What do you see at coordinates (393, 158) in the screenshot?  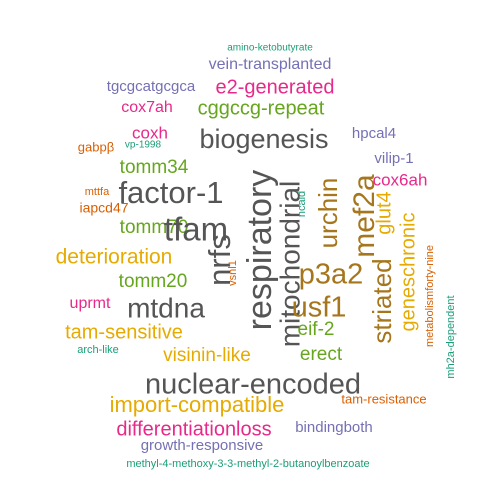 I see `word-vilip-1: vilip-1` at bounding box center [393, 158].